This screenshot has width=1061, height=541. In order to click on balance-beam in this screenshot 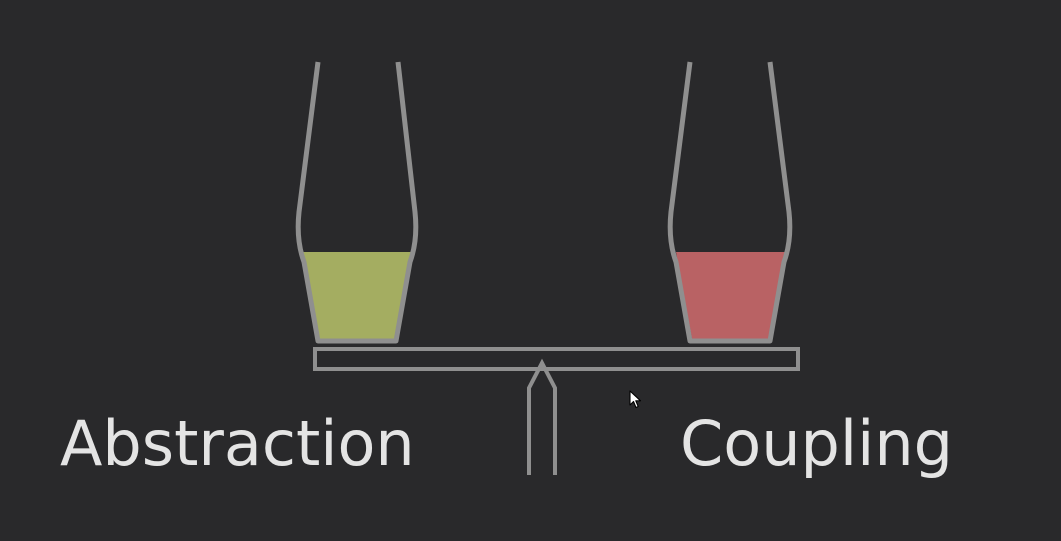, I will do `click(556, 359)`.